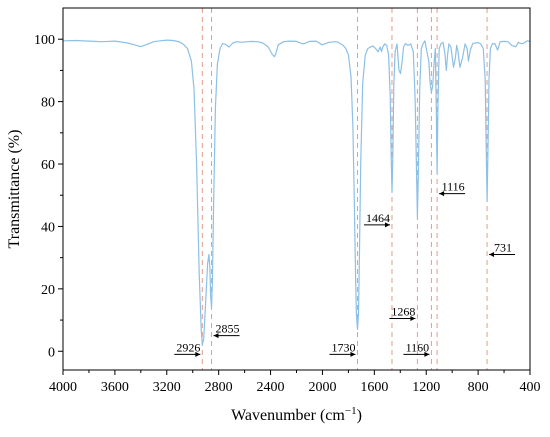 Image resolution: width=550 pixels, height=437 pixels. Describe the element at coordinates (115, 387) in the screenshot. I see `x-tick-label: 3600` at that location.